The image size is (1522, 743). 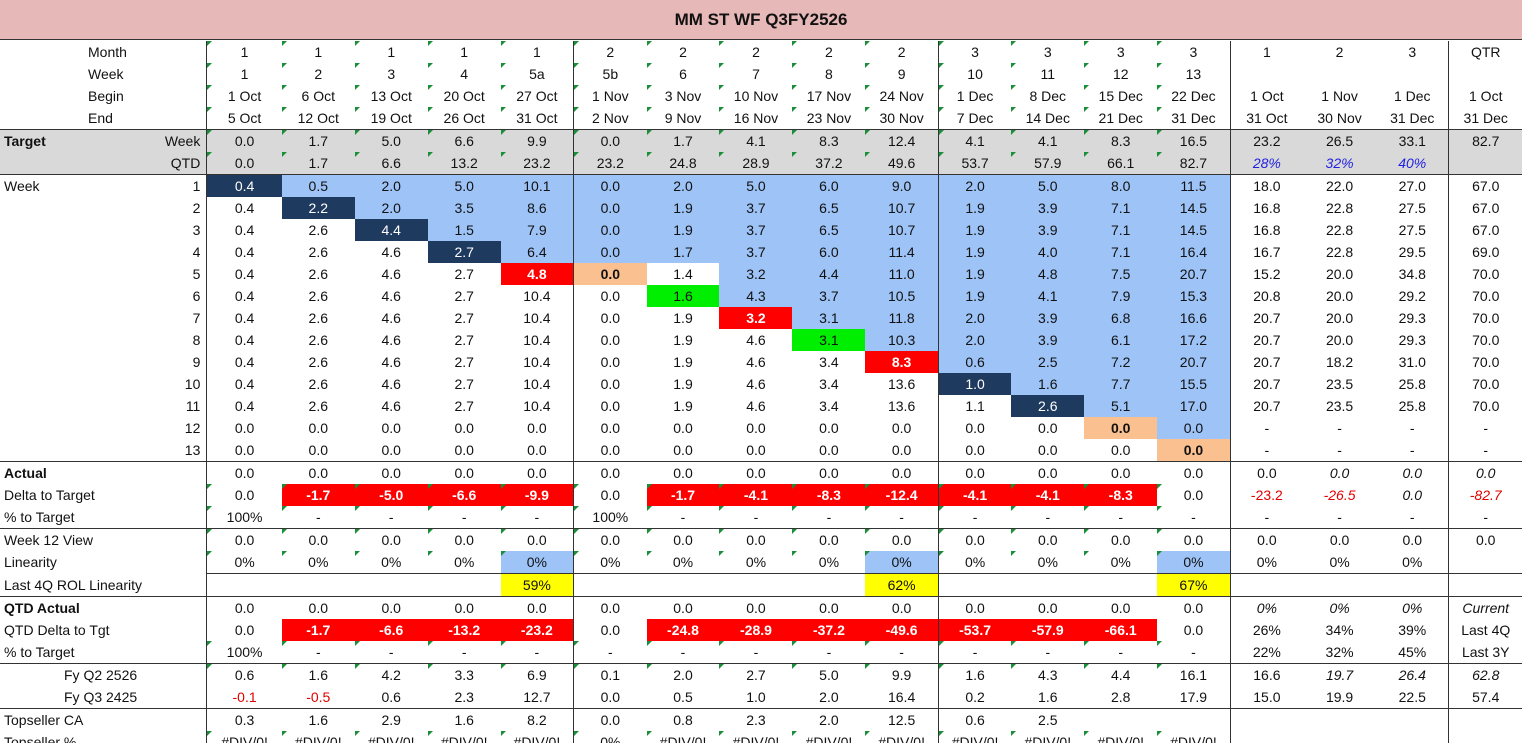 I want to click on cell: 23.5, so click(x=1339, y=384).